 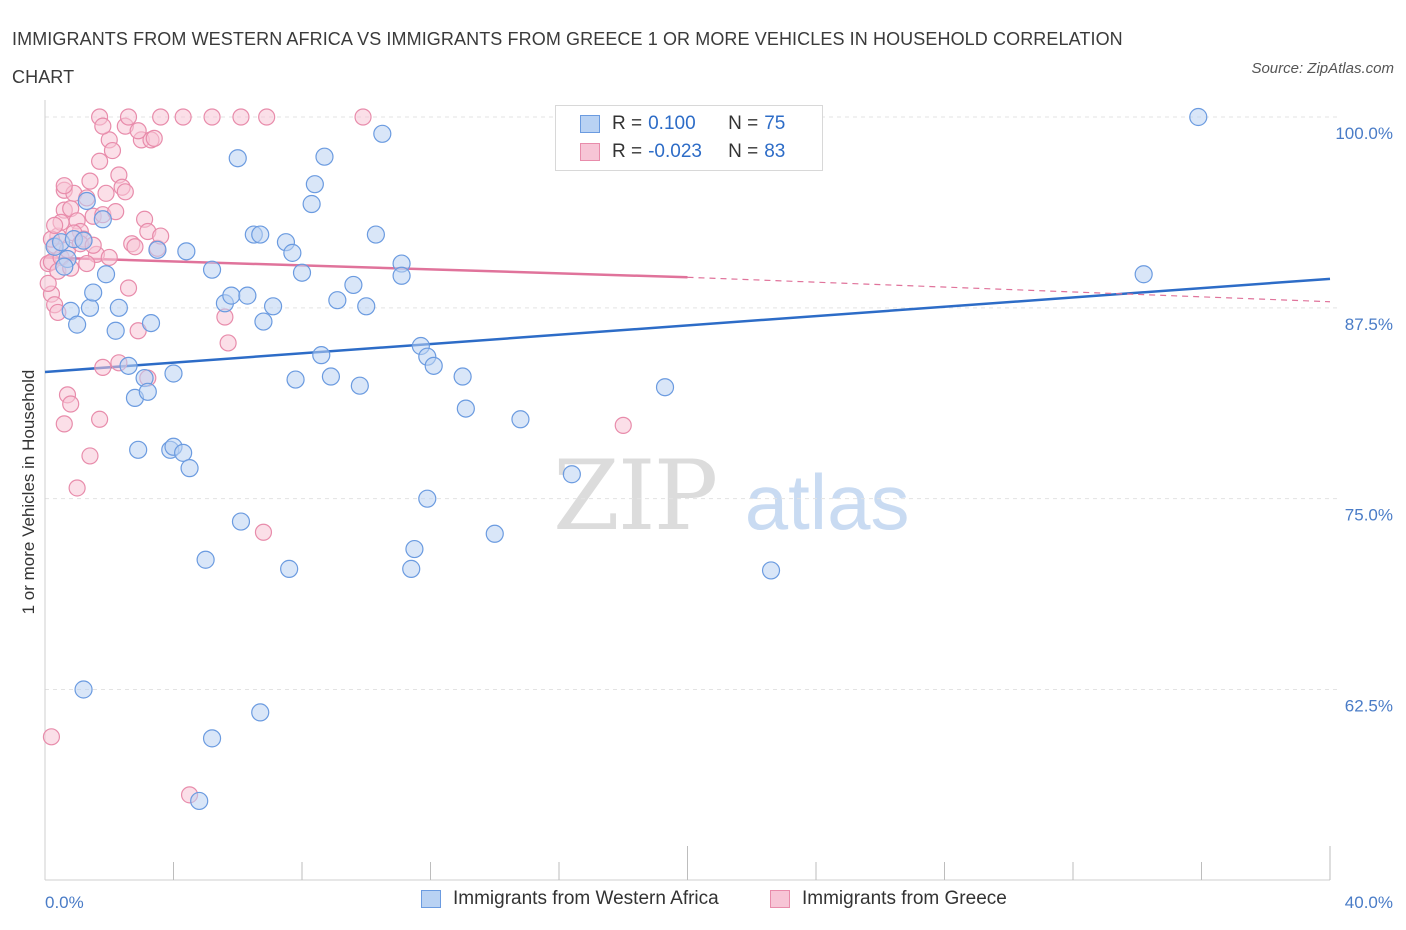 I want to click on y-tick-label: 100.0%, so click(x=1364, y=133).